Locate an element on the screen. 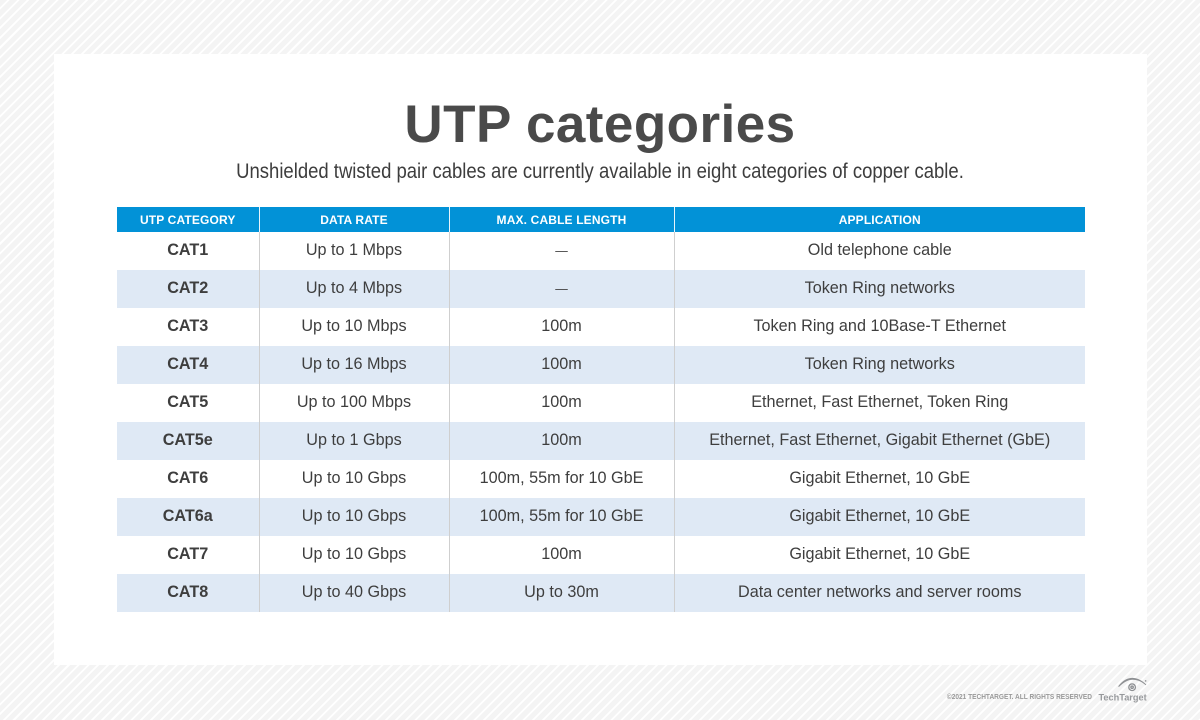 This screenshot has width=1200, height=720. svg-text: TechTarget is located at coordinates (1123, 697).